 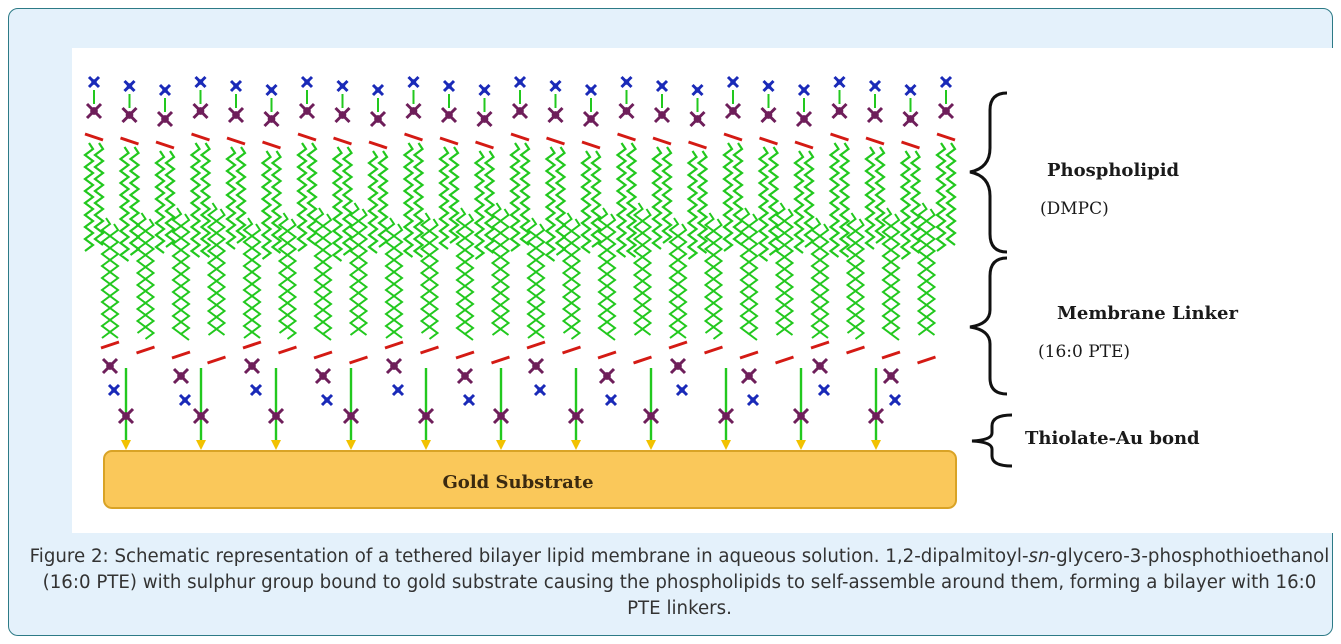 What do you see at coordinates (988, 172) in the screenshot?
I see `phospholipid-brace` at bounding box center [988, 172].